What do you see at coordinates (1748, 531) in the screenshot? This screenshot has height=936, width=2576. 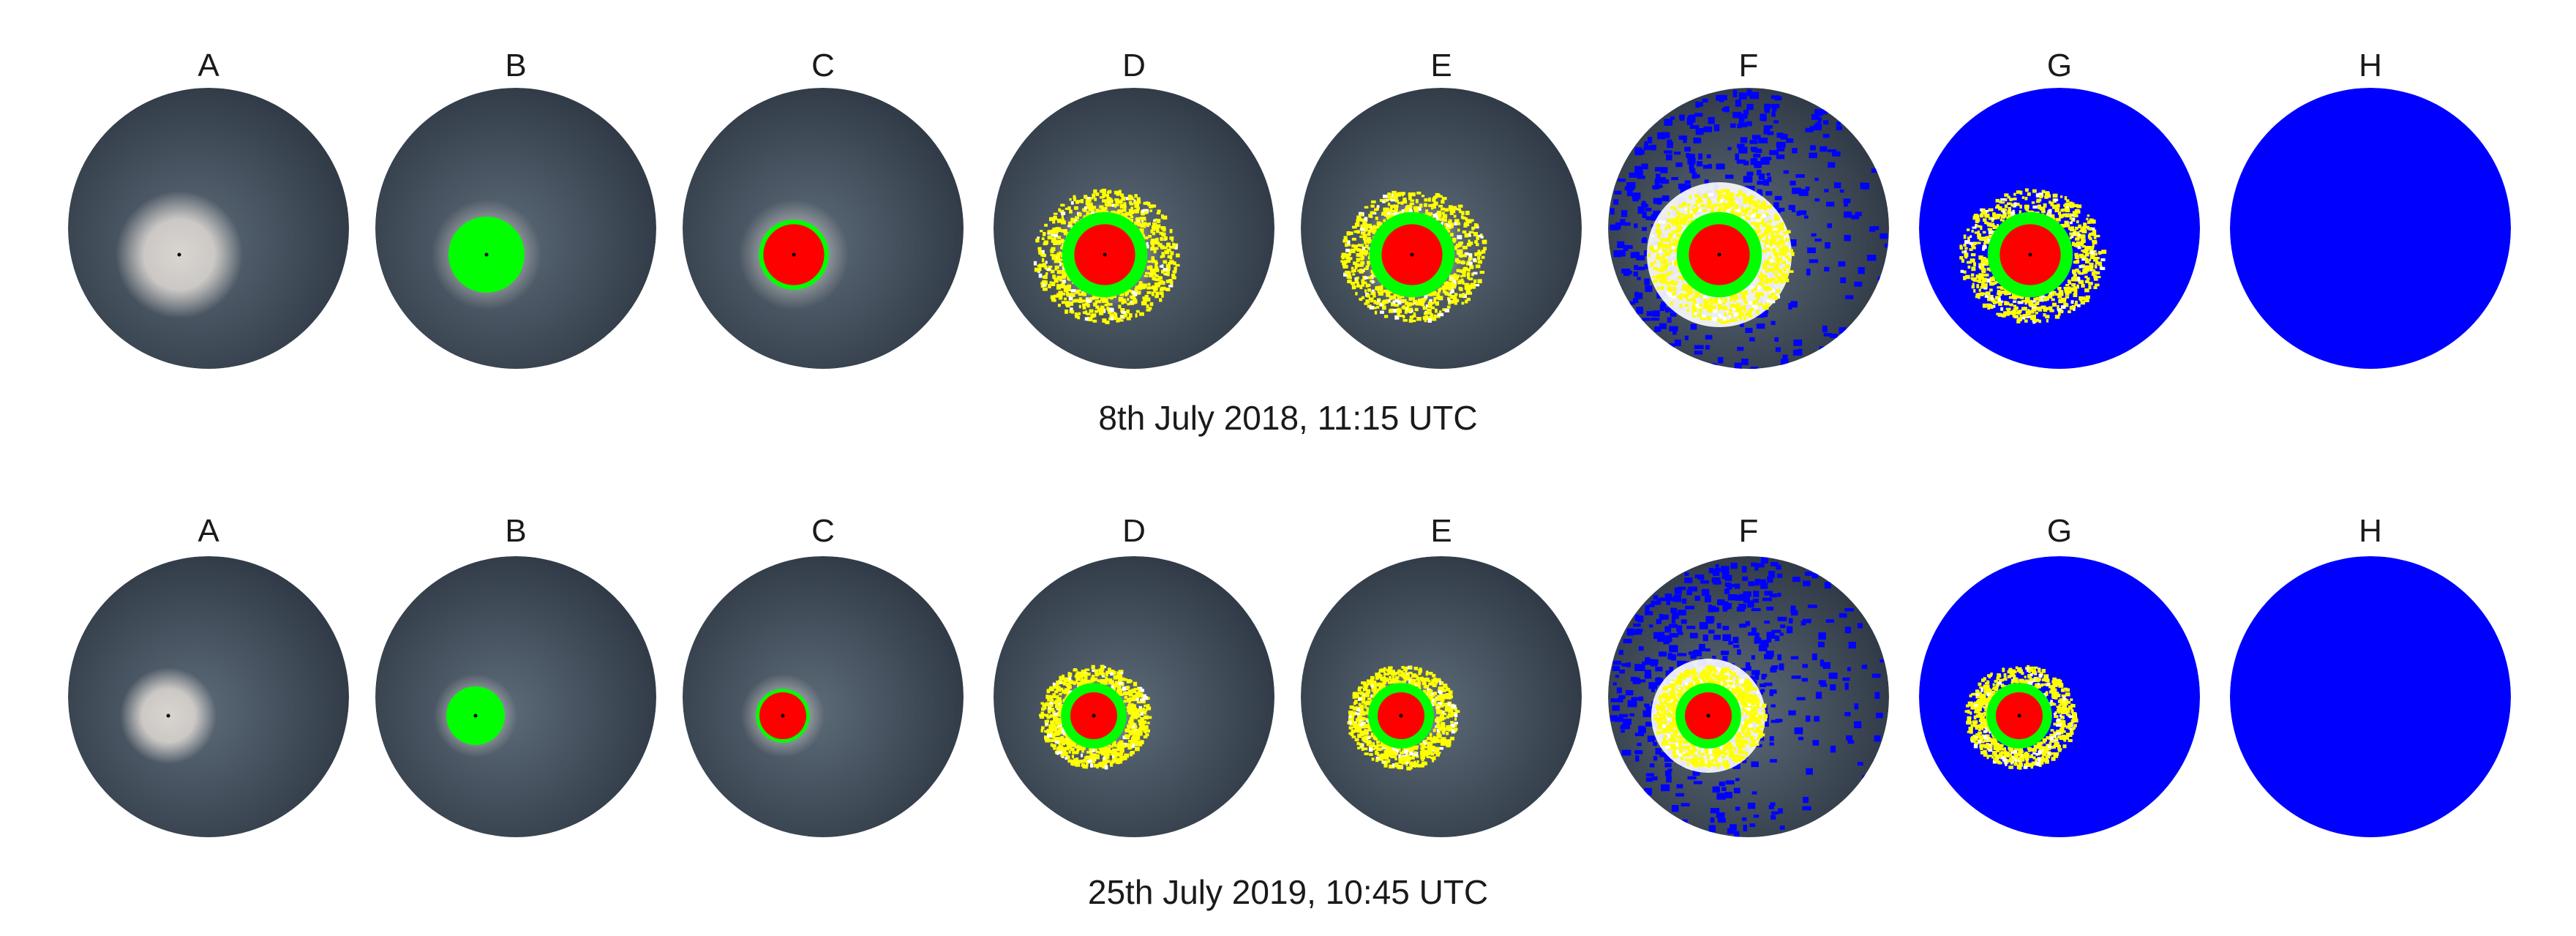 I see `panel-label-r2-f: F` at bounding box center [1748, 531].